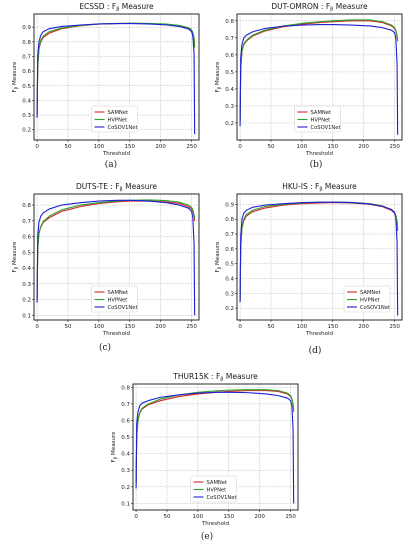  What do you see at coordinates (116, 7) in the screenshot?
I see `chart-title: ECSSD : Fβ Measure` at bounding box center [116, 7].